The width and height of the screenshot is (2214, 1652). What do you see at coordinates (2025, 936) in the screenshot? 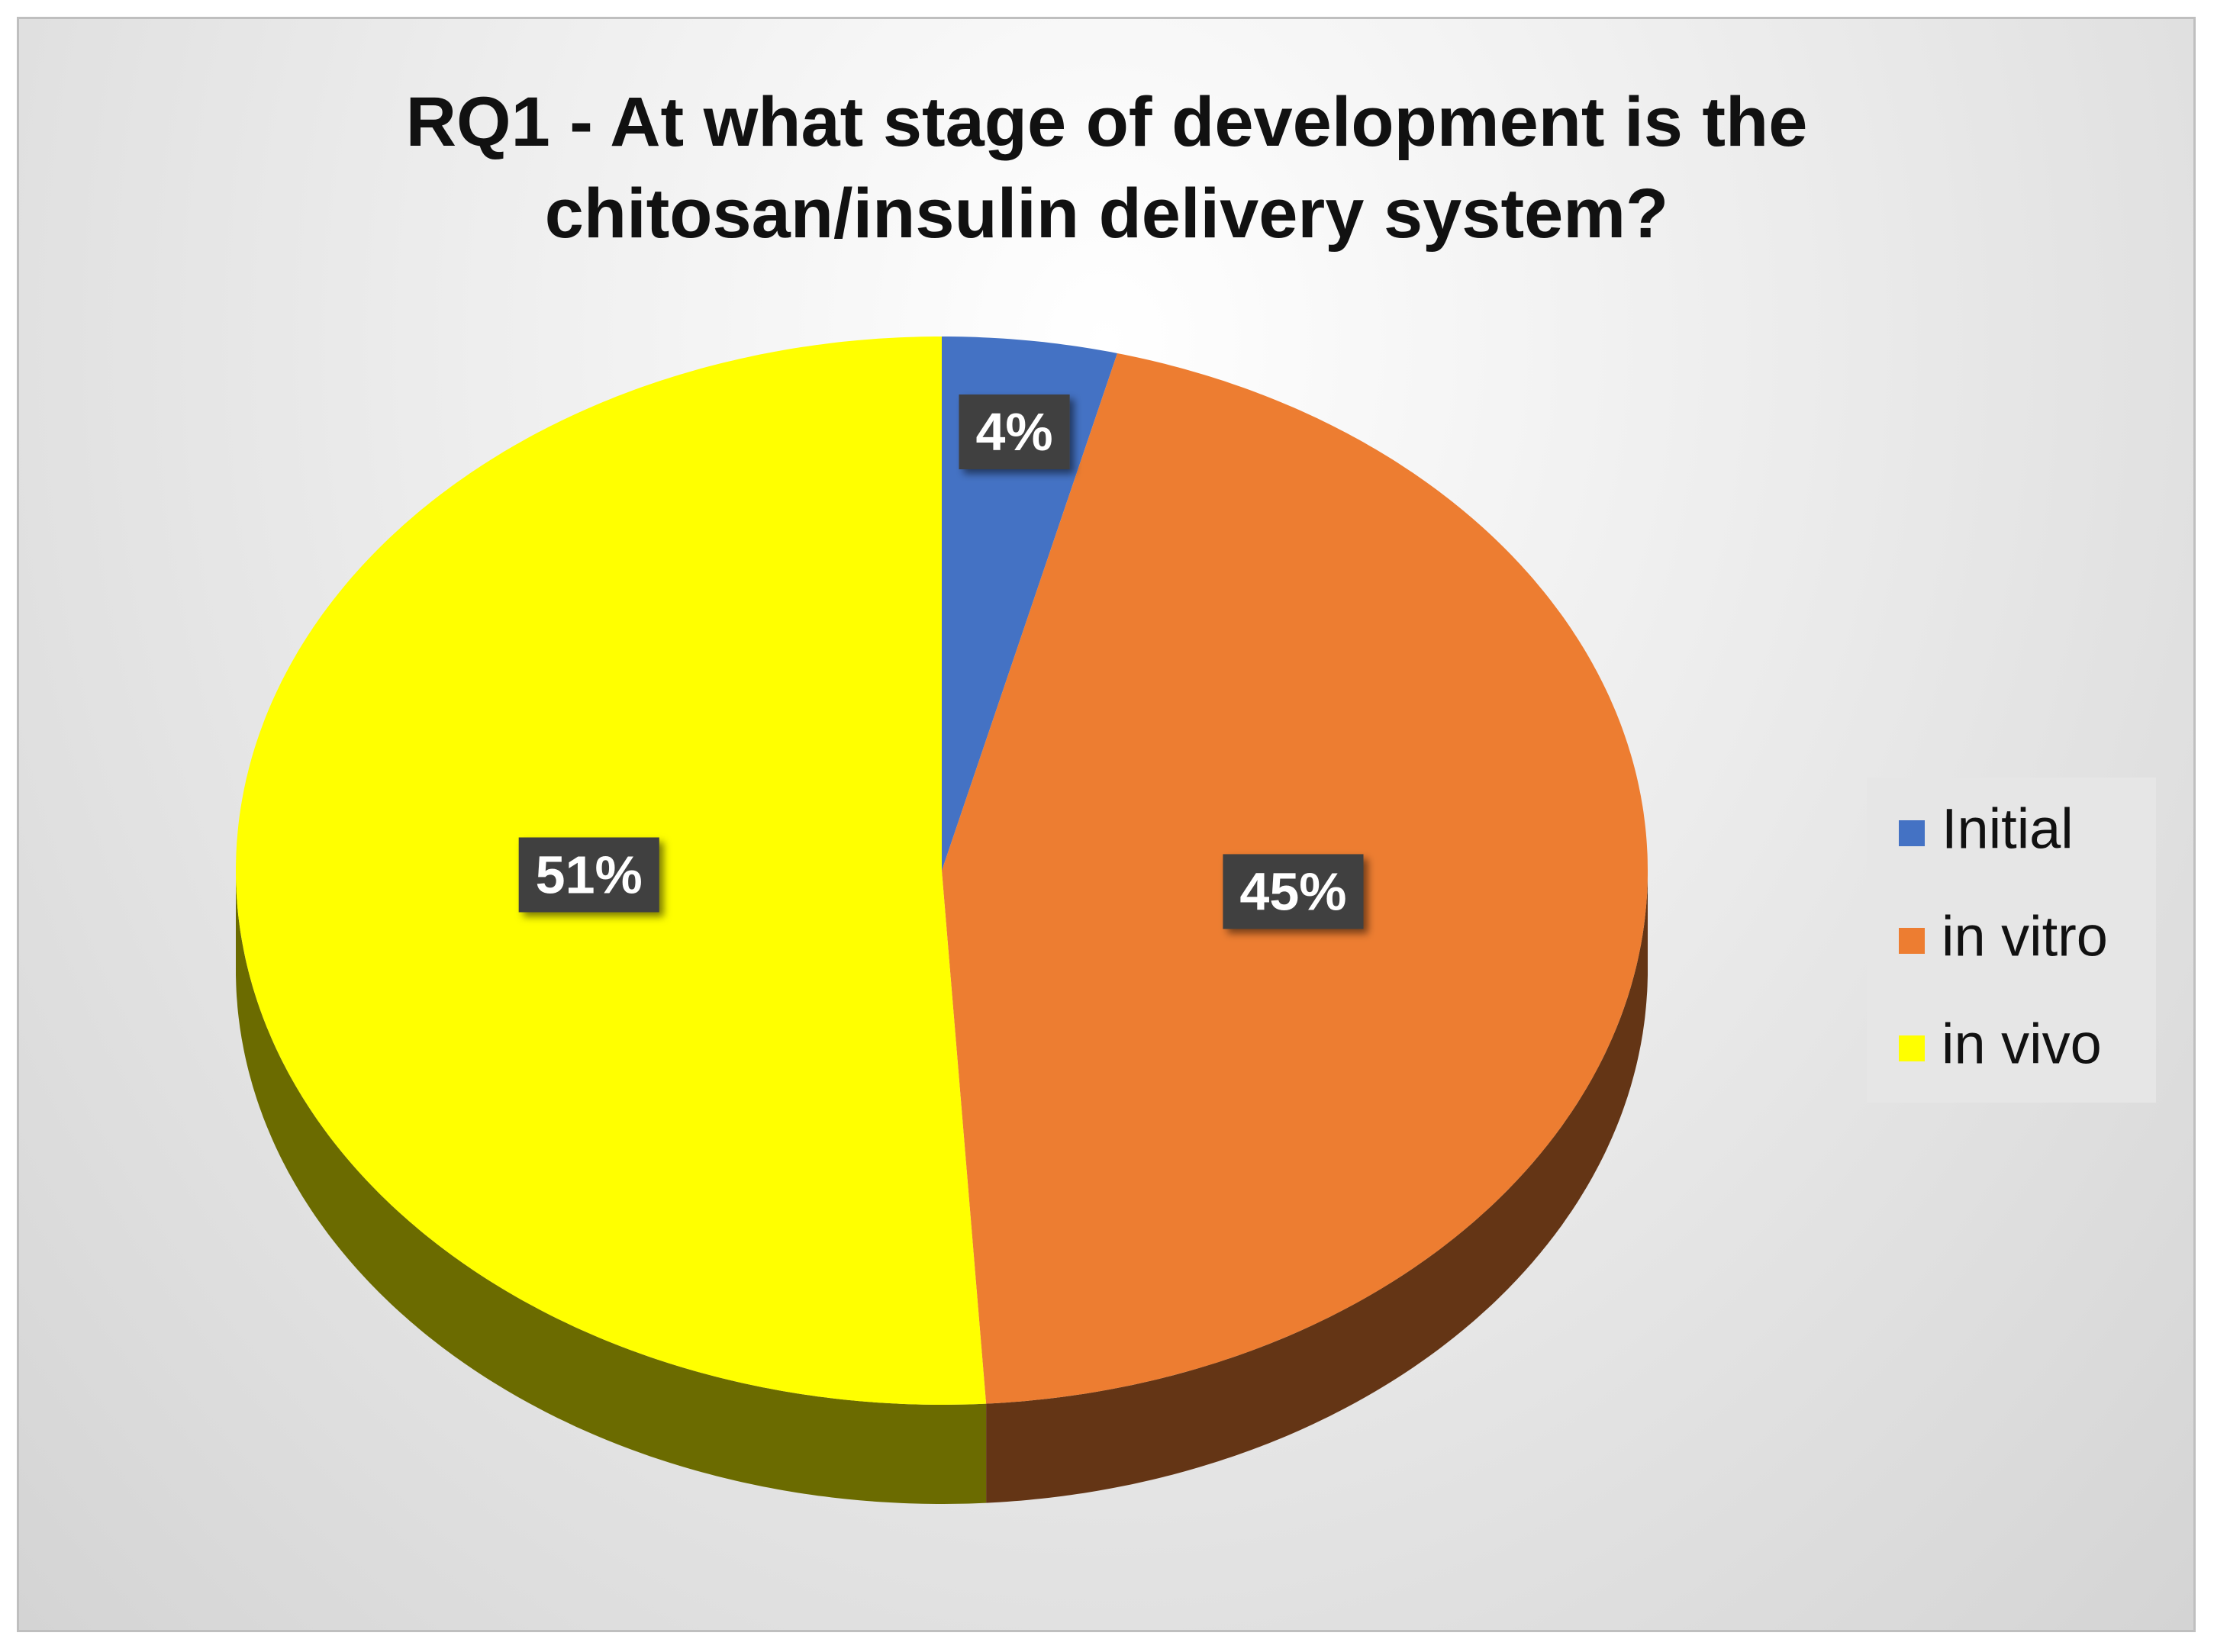
I see `legend-label: in vitro` at bounding box center [2025, 936].